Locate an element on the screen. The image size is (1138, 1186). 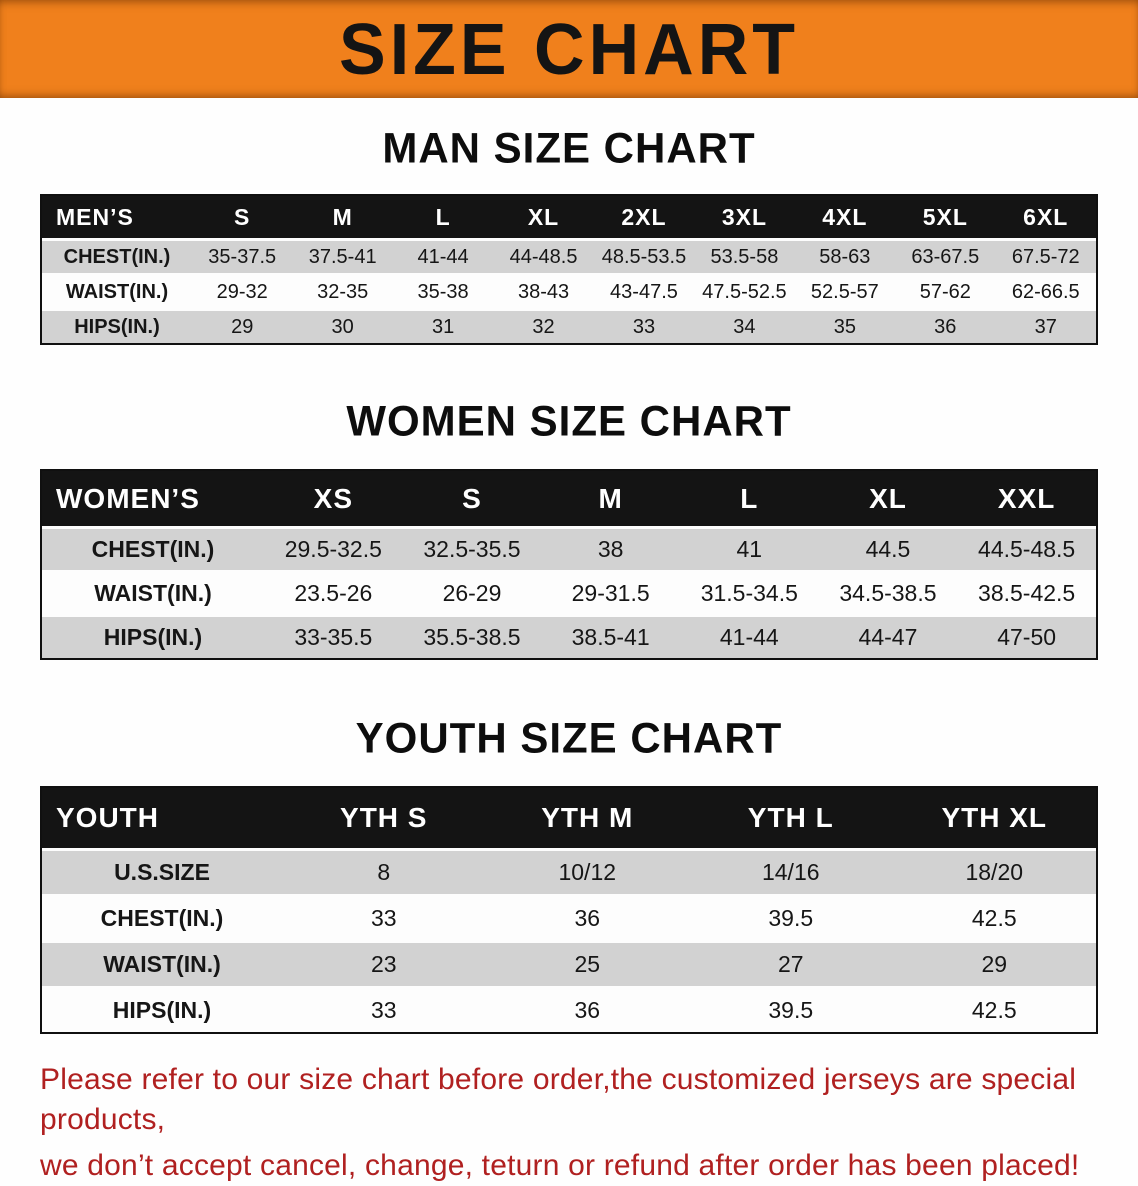
size-value: 38-43 is located at coordinates (543, 290).